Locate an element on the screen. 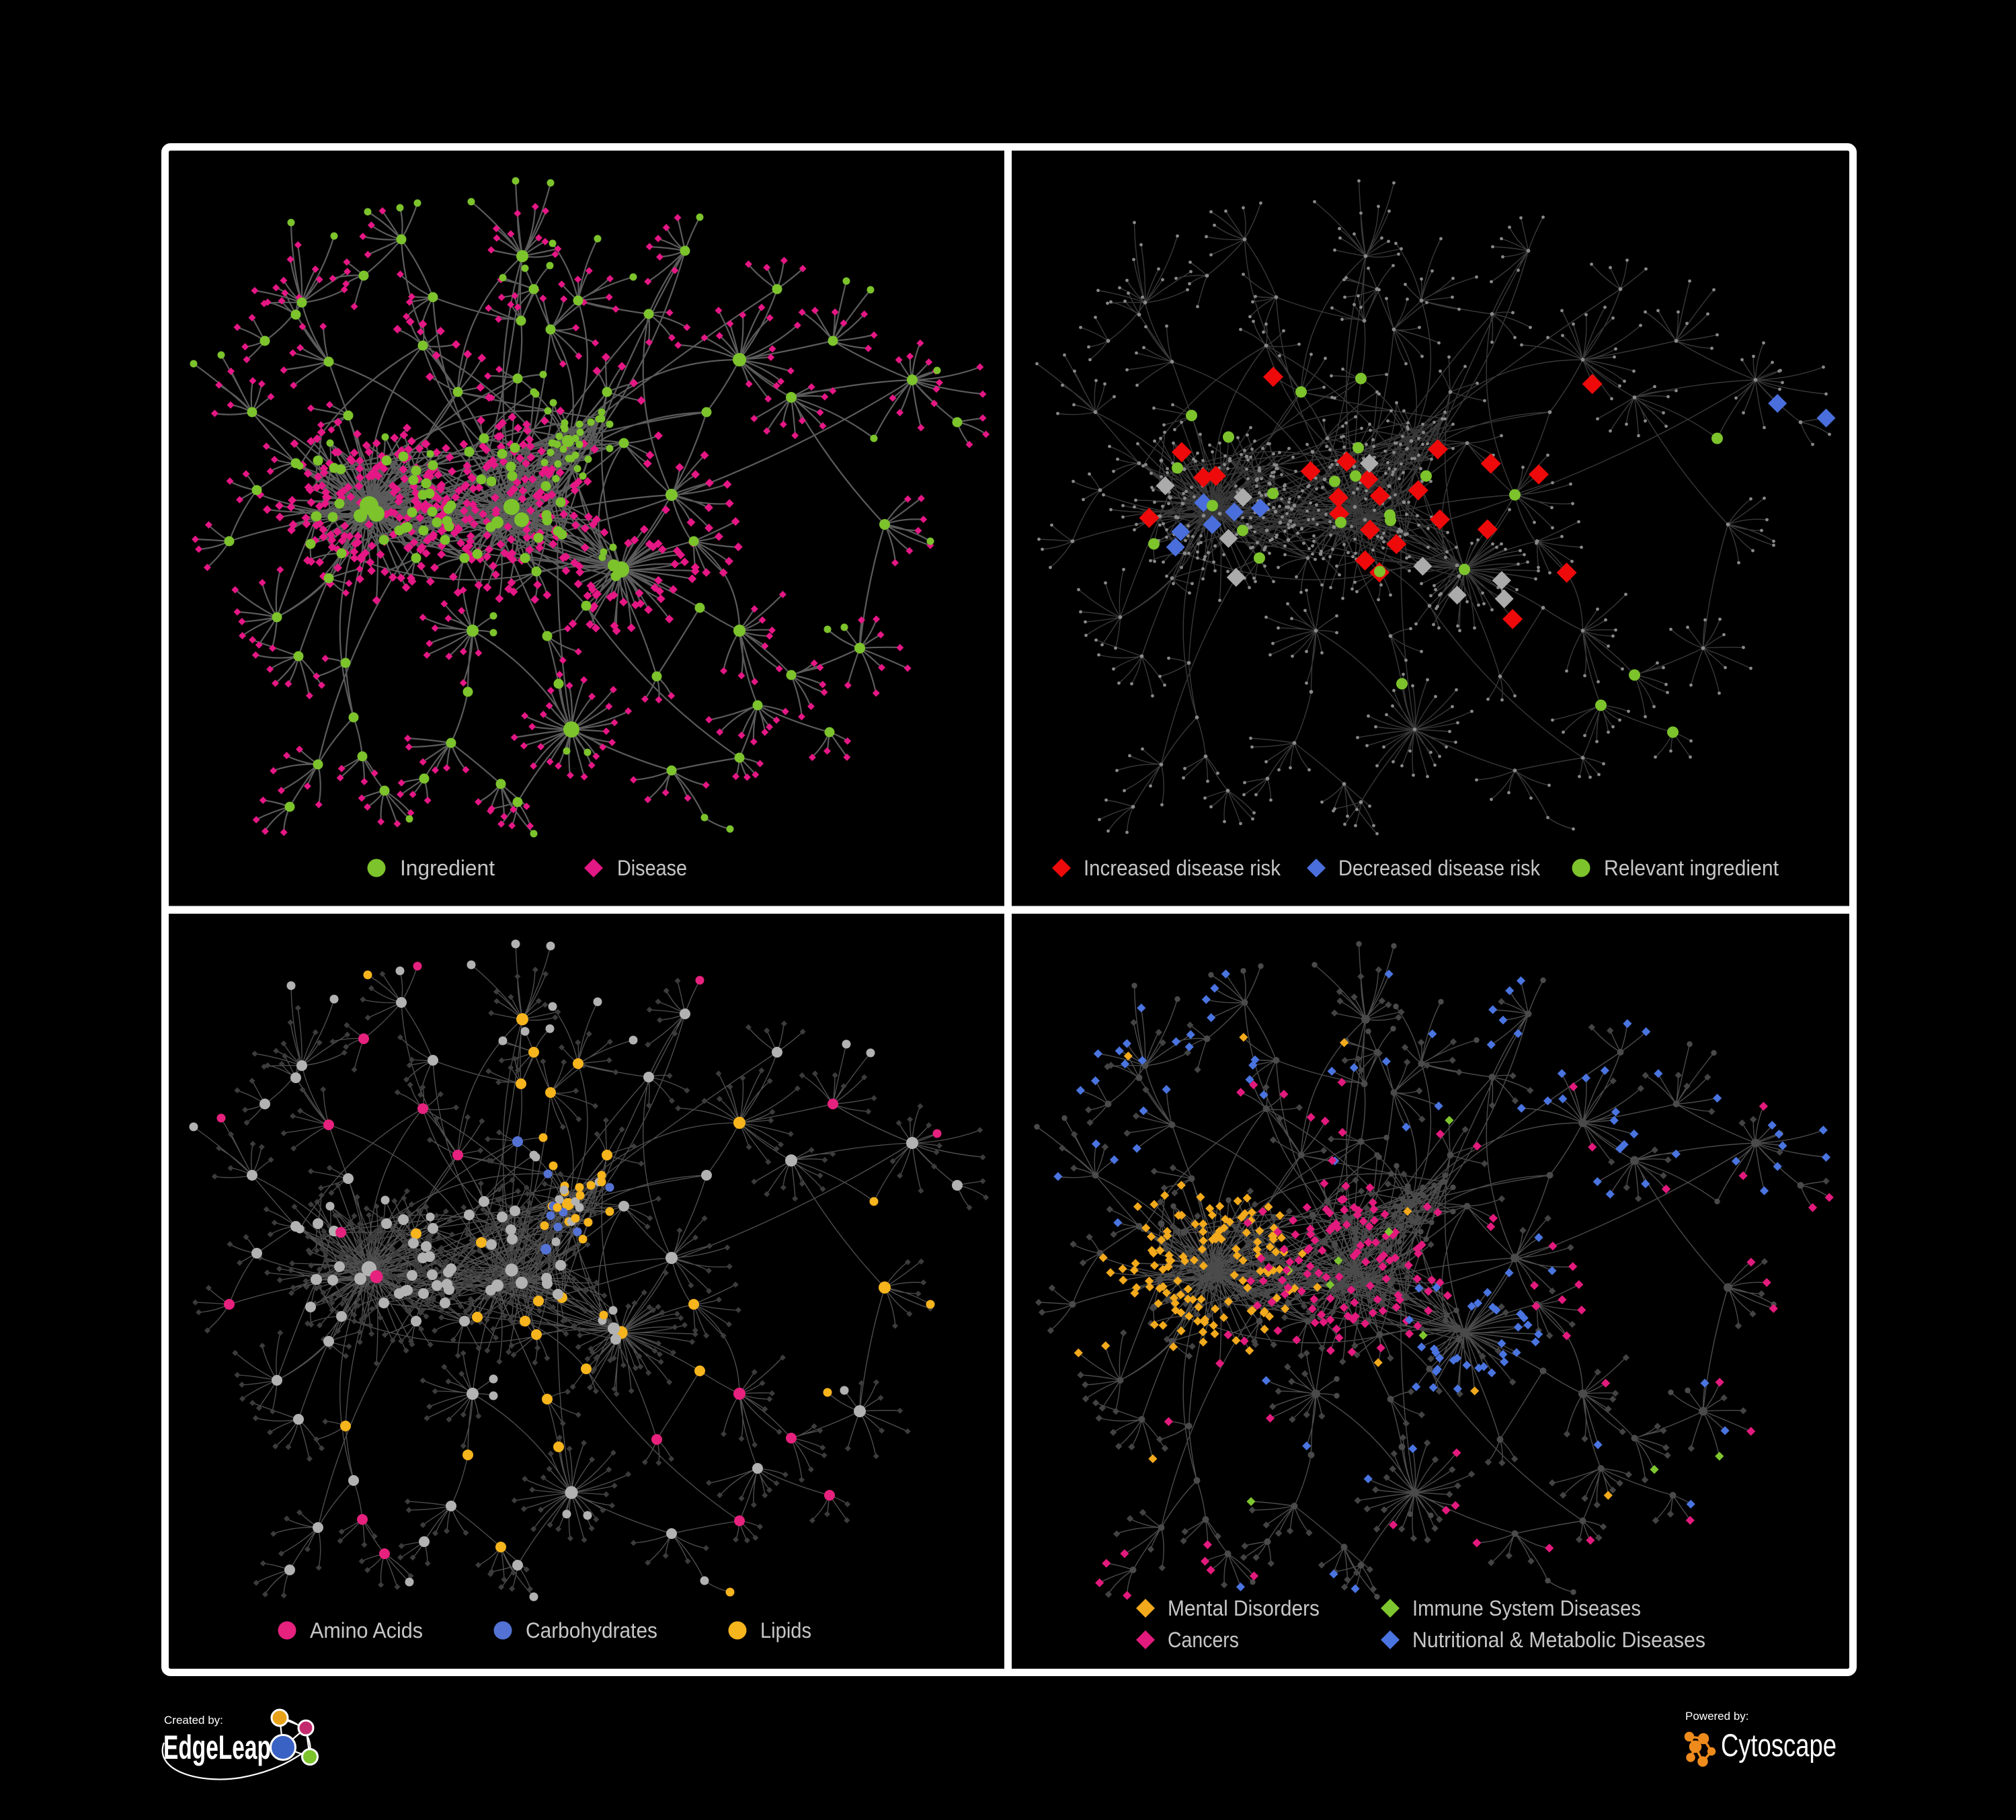  svg-text: Cytoscape is located at coordinates (1779, 1745).